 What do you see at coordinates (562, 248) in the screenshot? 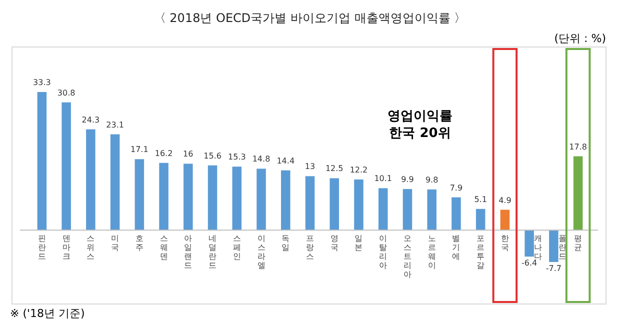
I see `x-tick-label: 폴란드` at bounding box center [562, 248].